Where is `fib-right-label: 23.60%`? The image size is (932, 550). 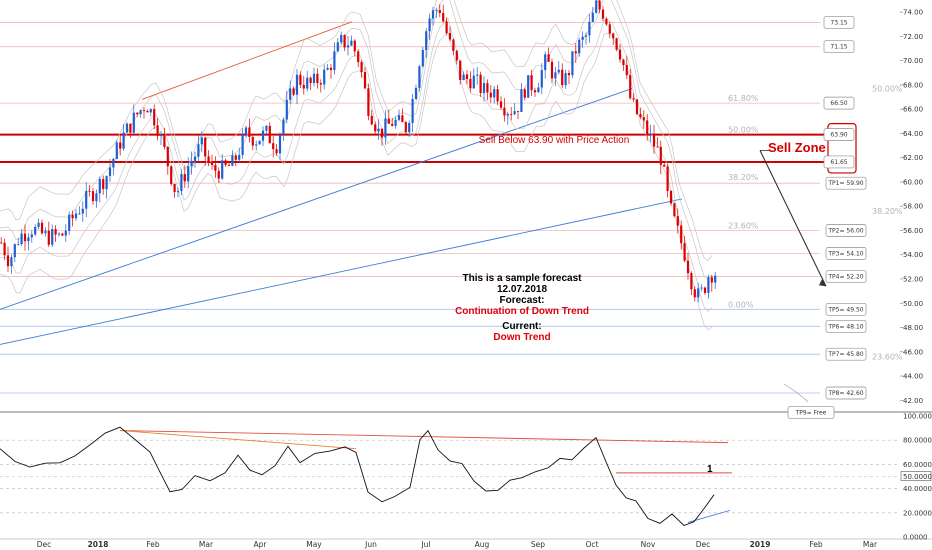 fib-right-label: 23.60% is located at coordinates (887, 357).